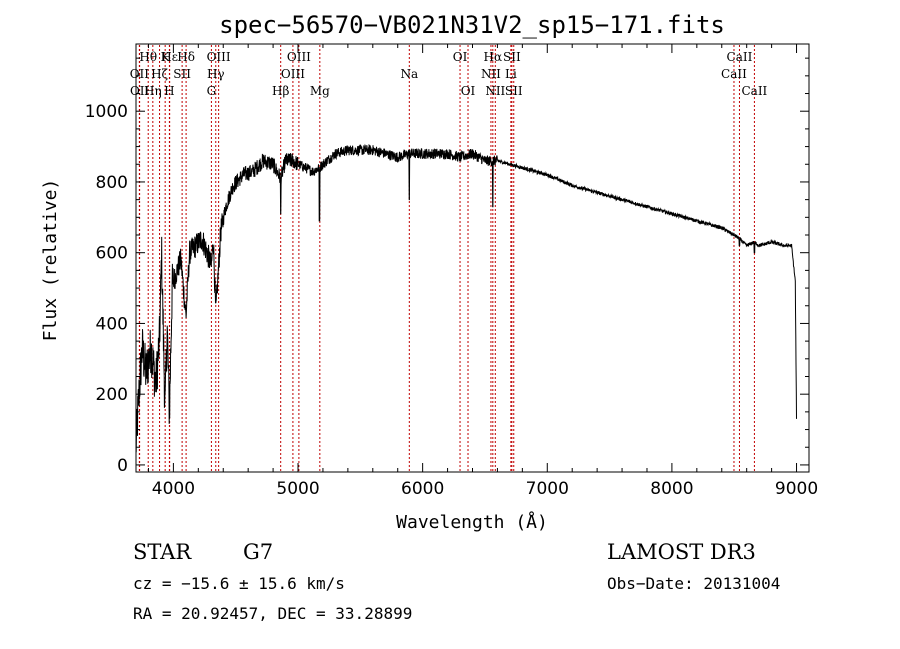 This screenshot has height=649, width=900. Describe the element at coordinates (409, 74) in the screenshot. I see `emission-line-label: Na` at that location.